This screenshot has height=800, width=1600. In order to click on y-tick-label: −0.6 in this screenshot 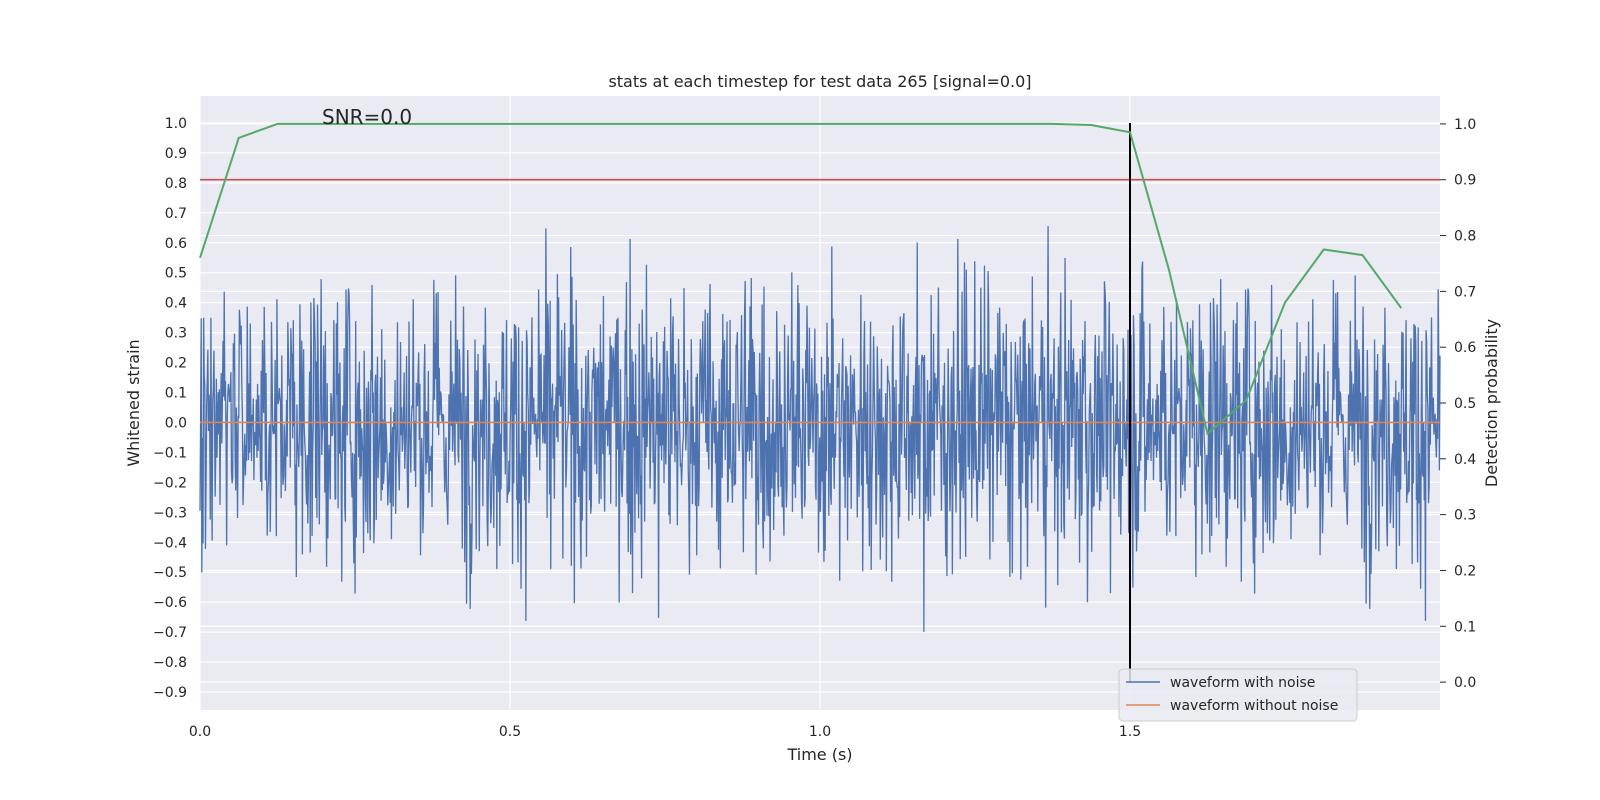, I will do `click(170, 603)`.